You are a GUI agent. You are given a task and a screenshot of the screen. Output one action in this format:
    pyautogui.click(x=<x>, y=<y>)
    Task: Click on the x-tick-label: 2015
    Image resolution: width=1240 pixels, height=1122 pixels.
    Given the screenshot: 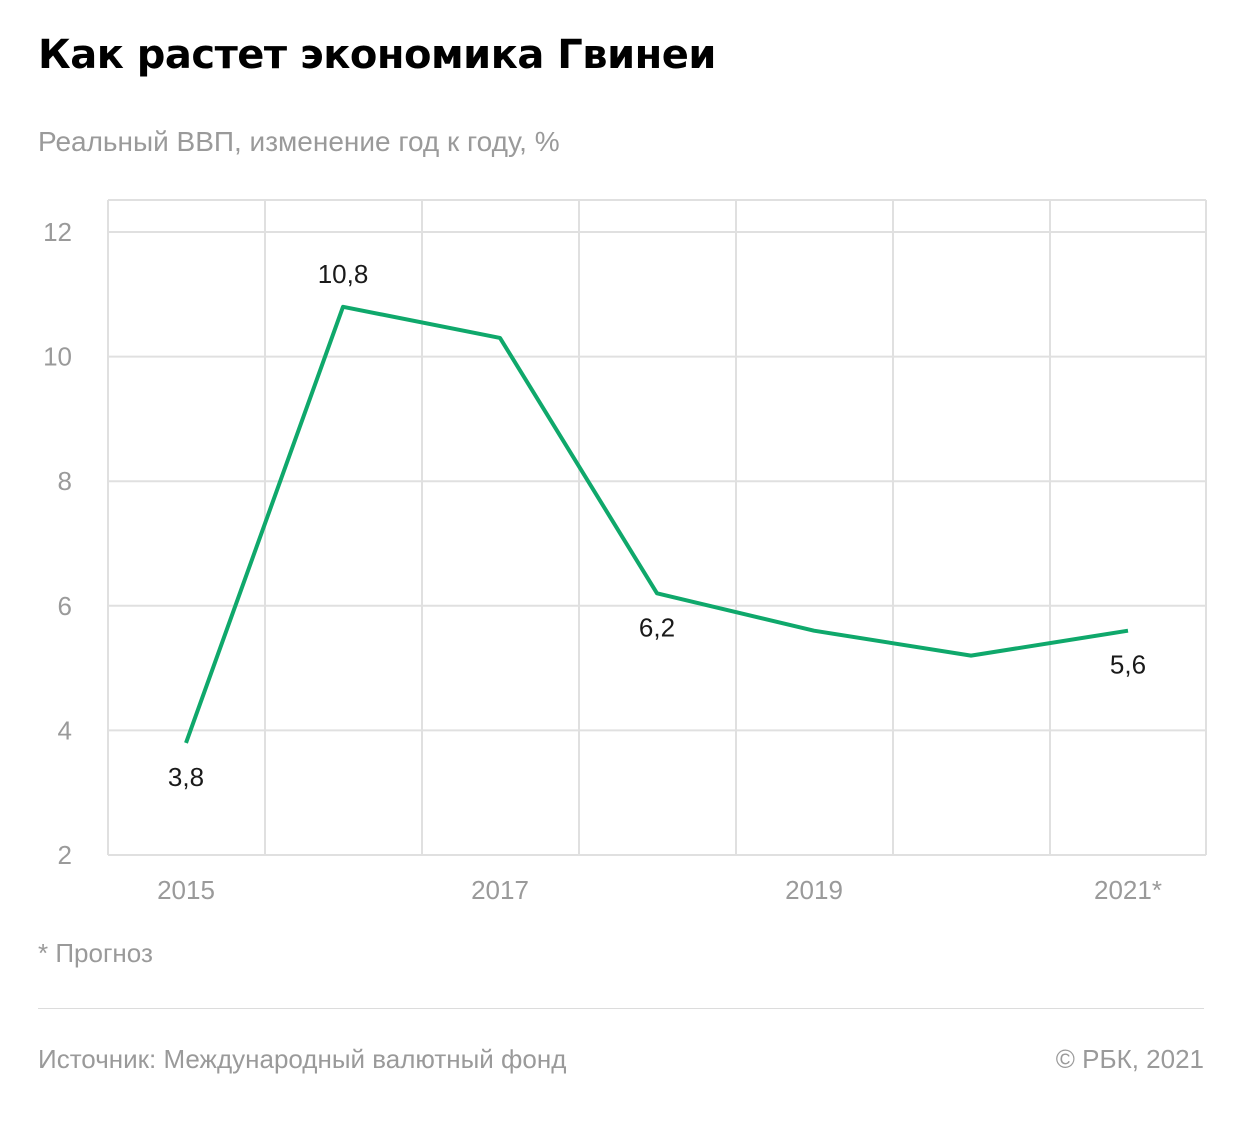 What is the action you would take?
    pyautogui.click(x=186, y=890)
    